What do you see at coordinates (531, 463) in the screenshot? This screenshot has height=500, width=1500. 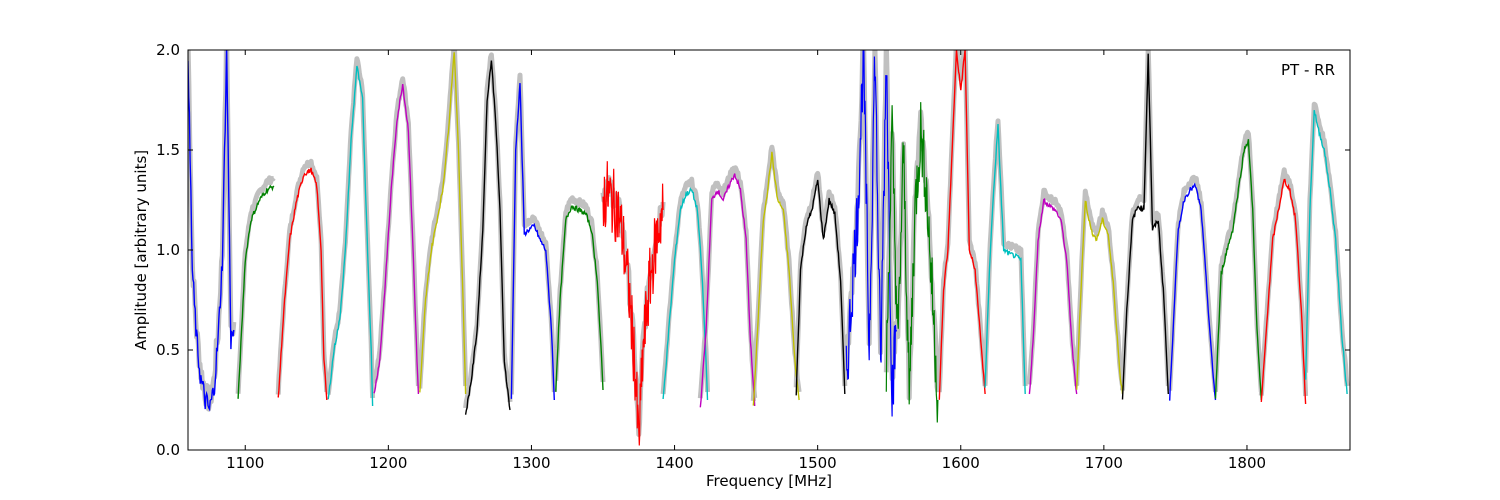 I see `x-tick-label: 1300` at bounding box center [531, 463].